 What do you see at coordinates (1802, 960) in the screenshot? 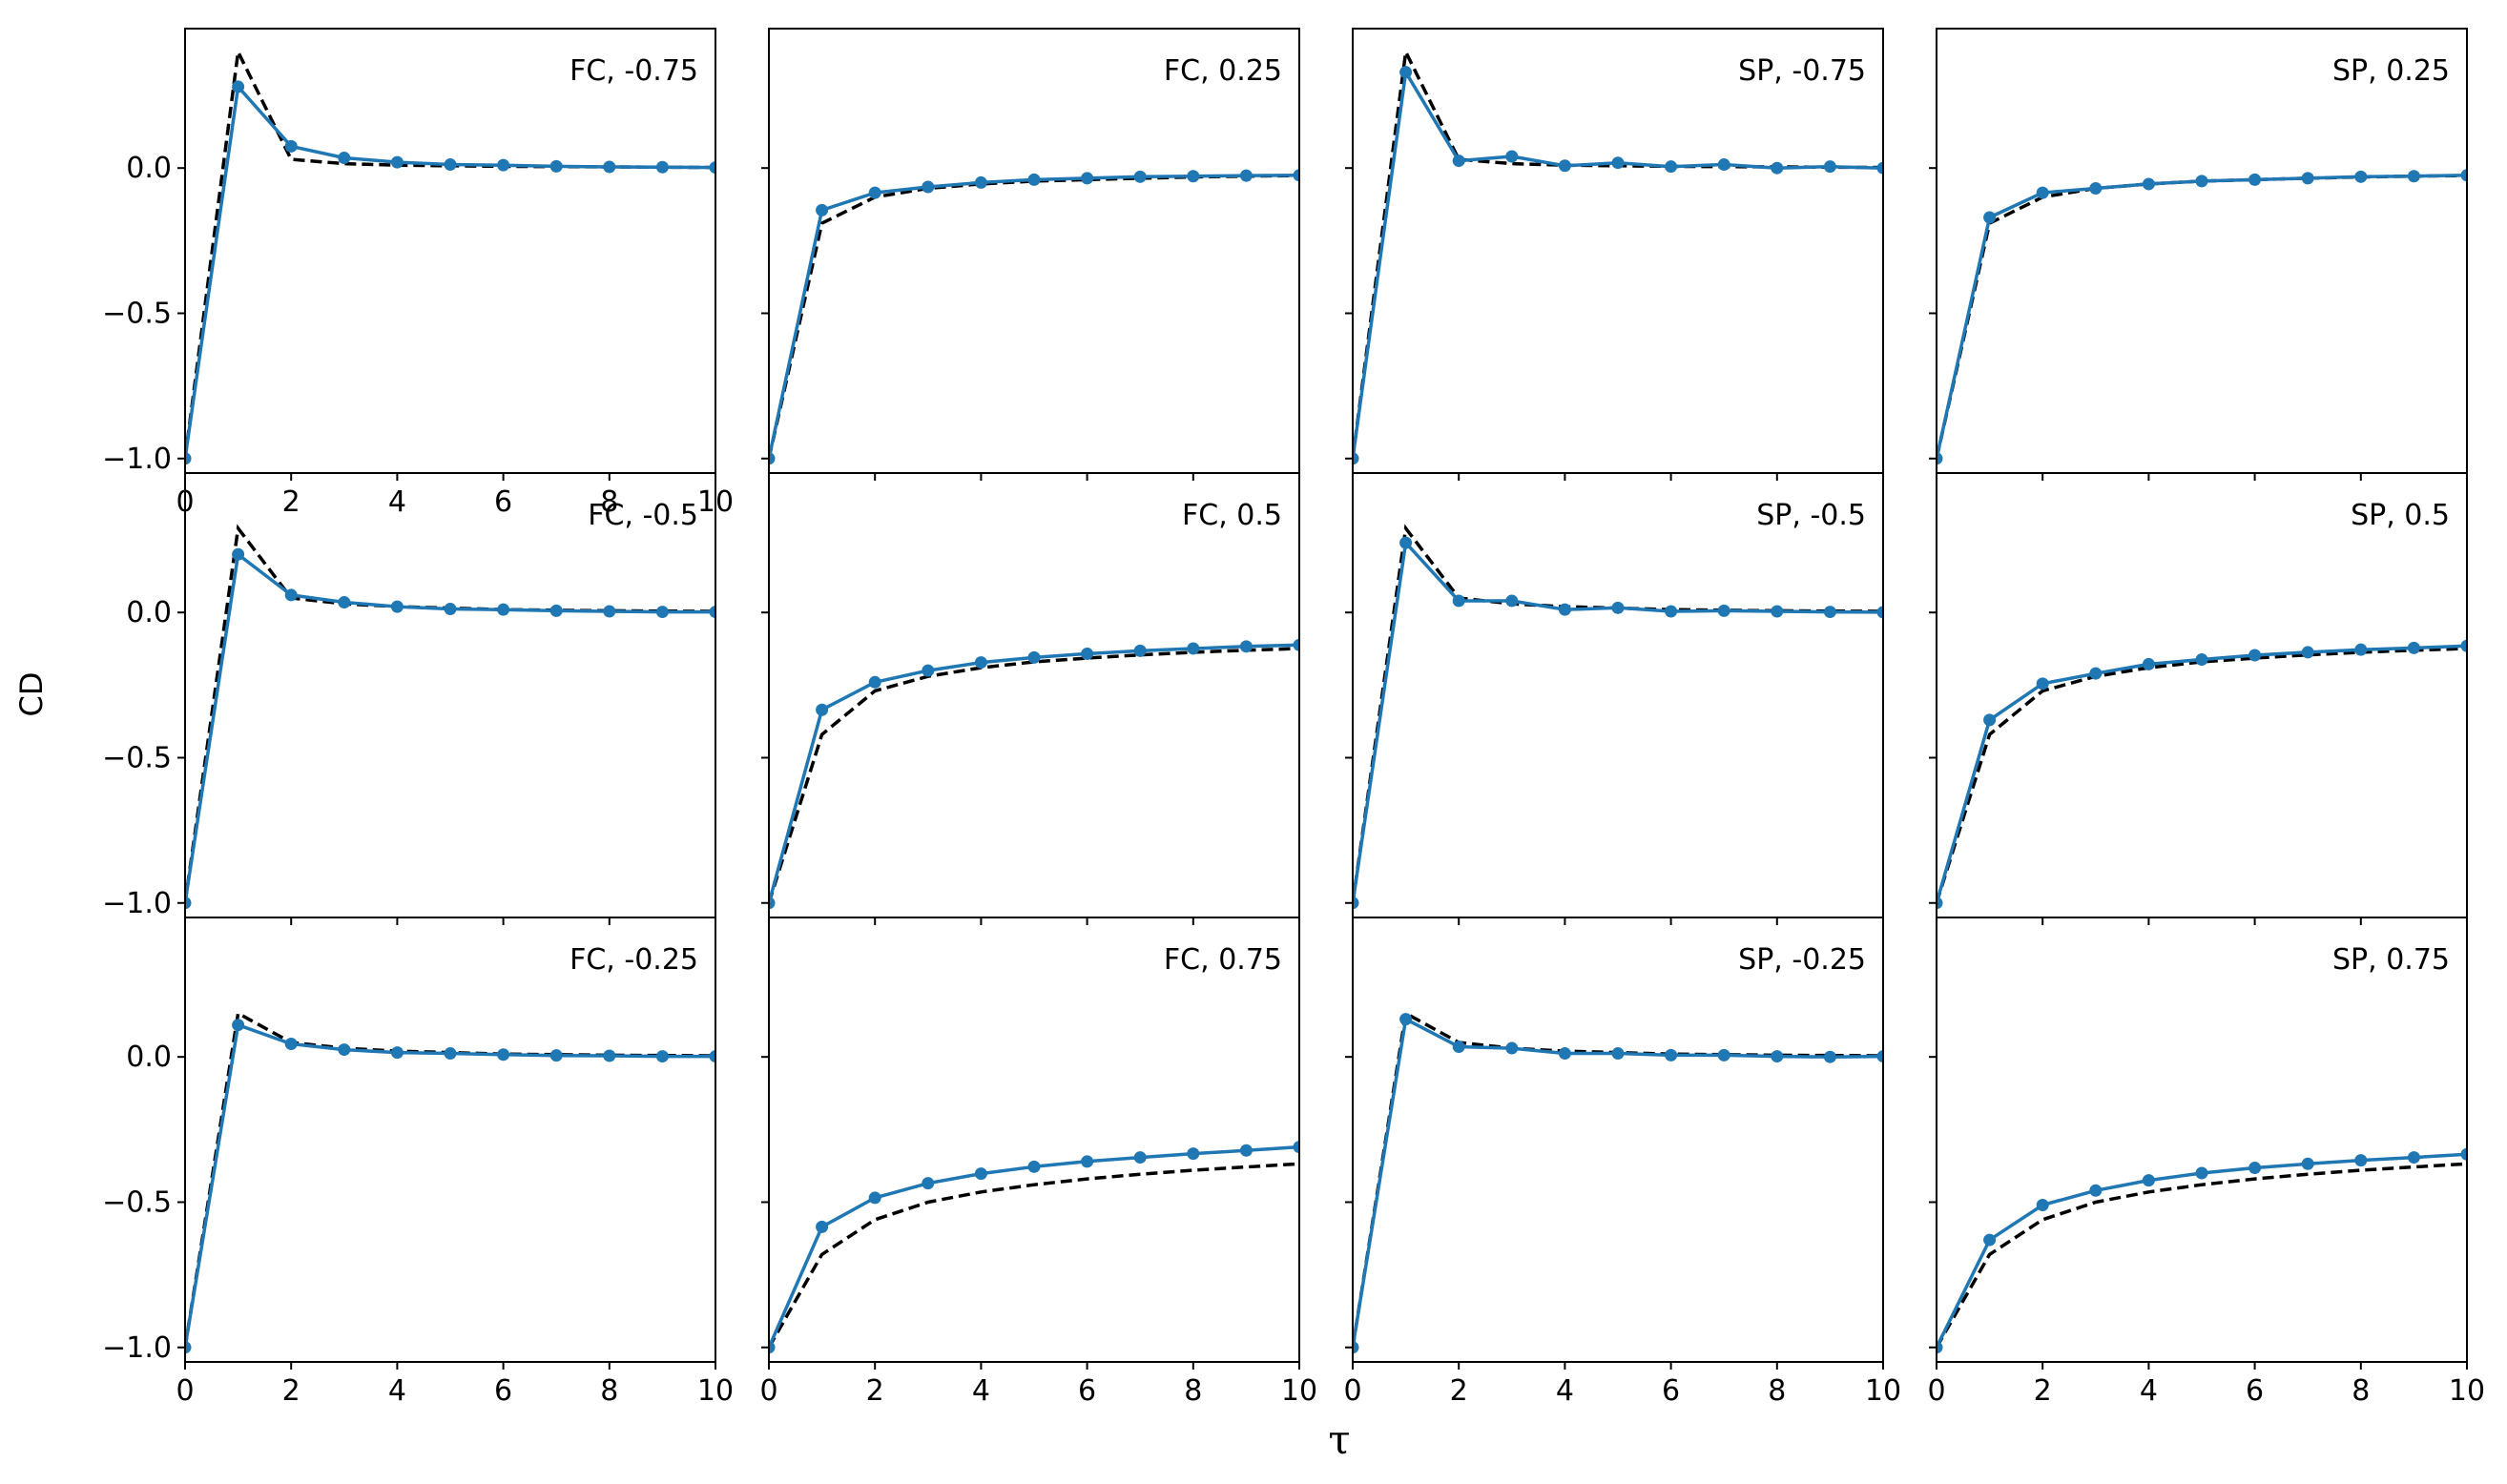
I see `panel-label: SP, -0.25` at bounding box center [1802, 960].